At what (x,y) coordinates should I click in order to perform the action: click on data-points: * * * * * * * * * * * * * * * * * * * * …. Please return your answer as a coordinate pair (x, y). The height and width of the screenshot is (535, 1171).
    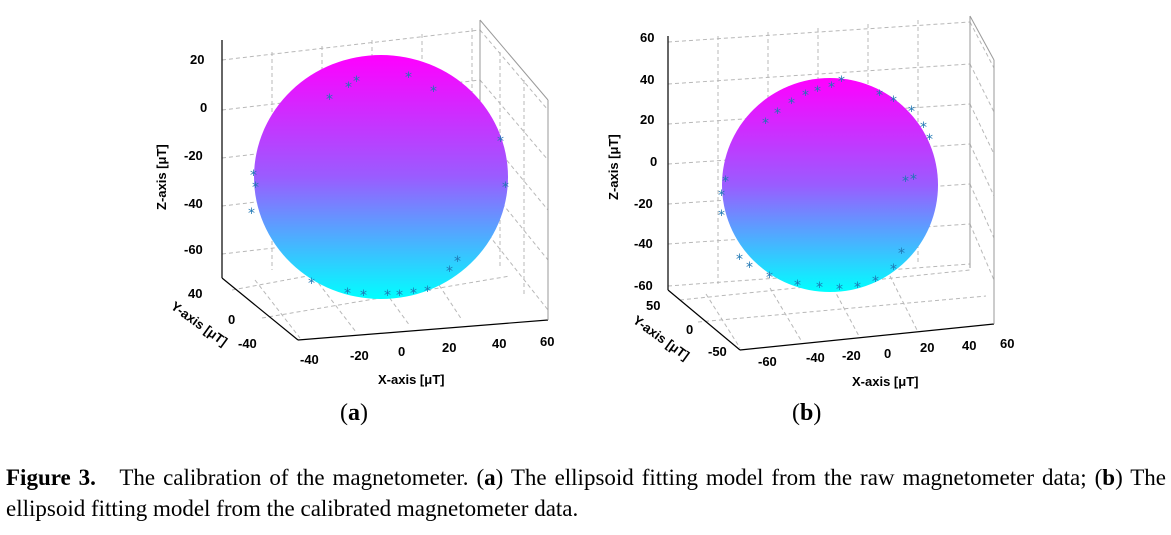
    Looking at the image, I should click on (825, 186).